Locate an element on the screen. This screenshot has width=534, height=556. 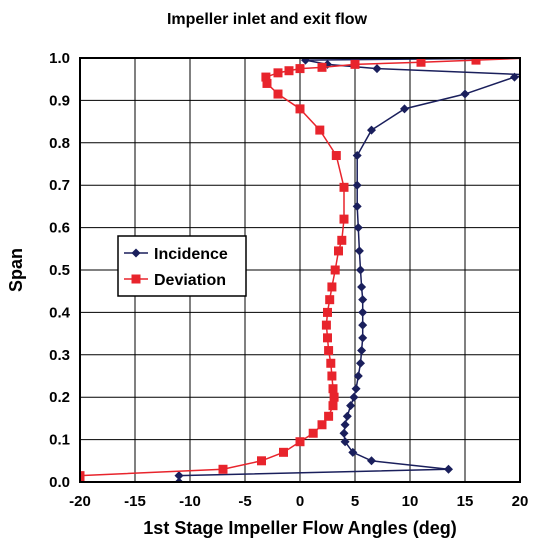
y-tick-label: 0.4 is located at coordinates (60, 312).